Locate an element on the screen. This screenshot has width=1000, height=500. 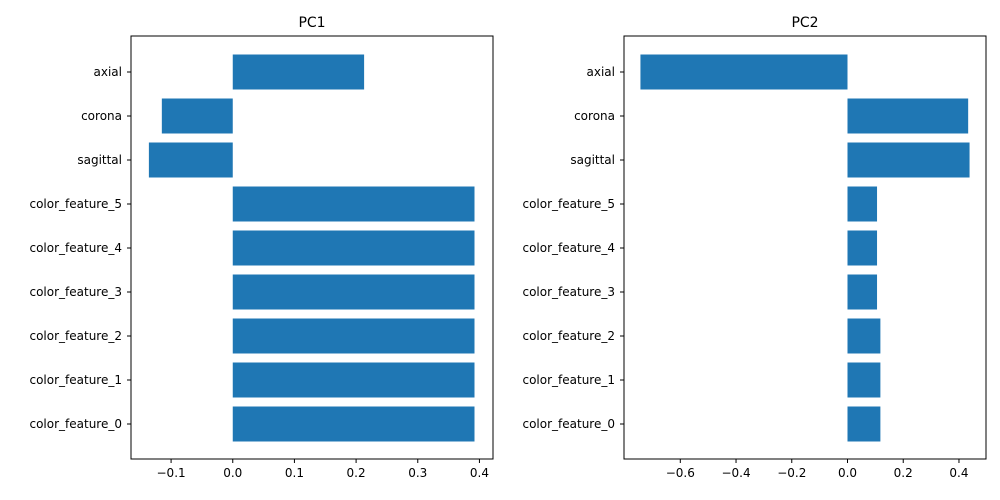
x-tick-label: −0.4 is located at coordinates (735, 473).